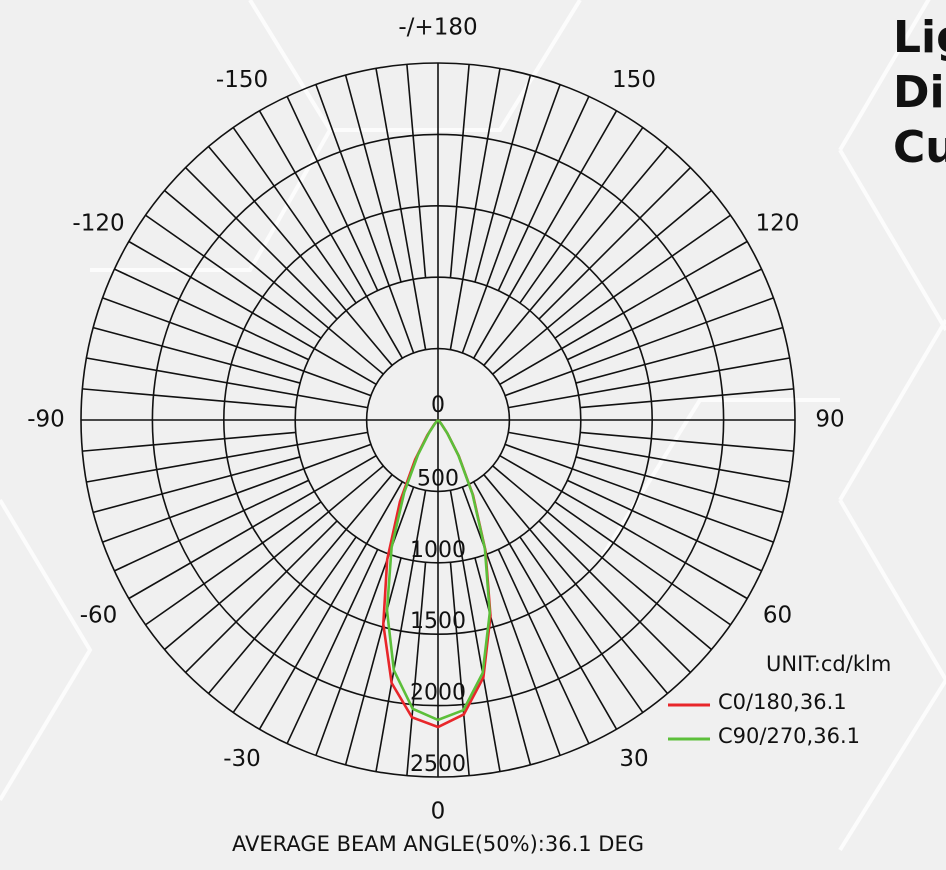 The width and height of the screenshot is (946, 870). I want to click on angle-tick-label: 30, so click(633, 759).